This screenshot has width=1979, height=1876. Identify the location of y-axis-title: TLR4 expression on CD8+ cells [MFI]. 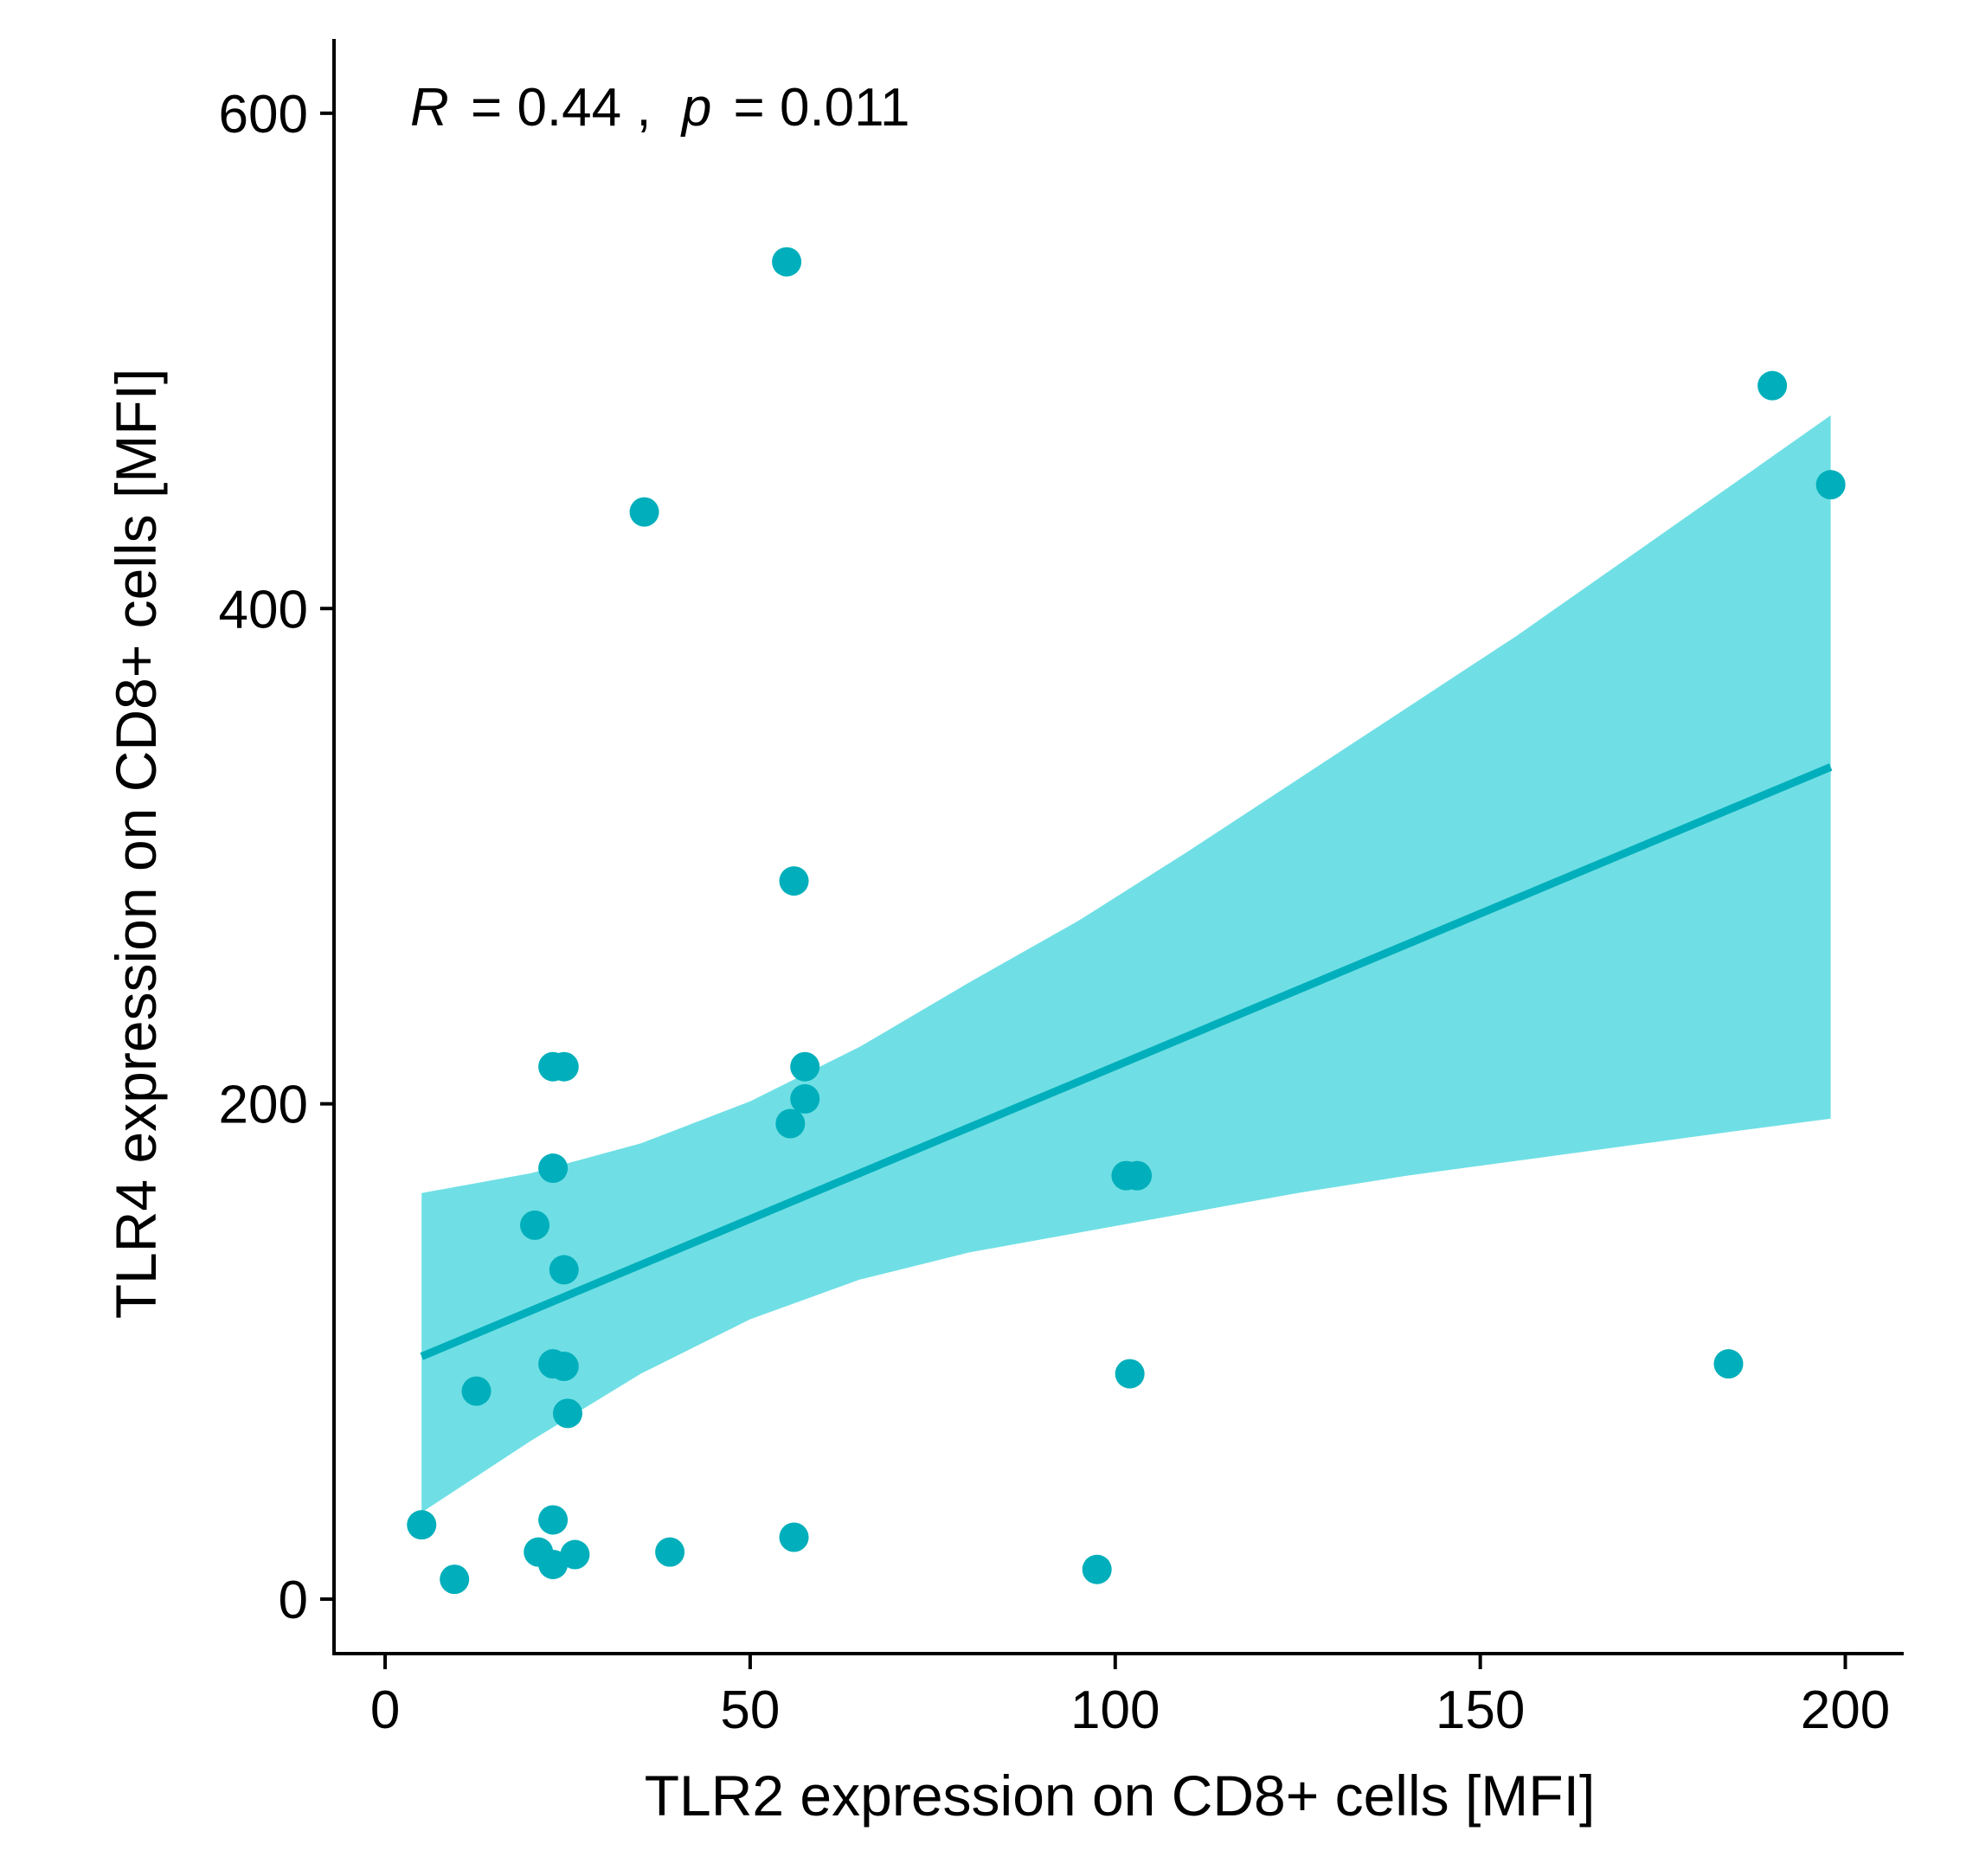
(136, 844).